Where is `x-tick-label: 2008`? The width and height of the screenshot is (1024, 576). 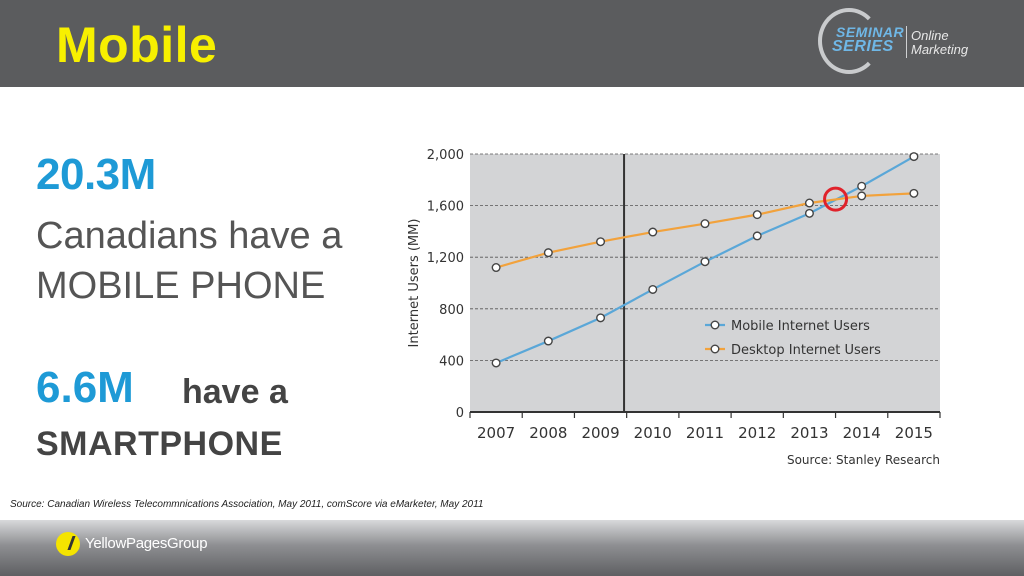
x-tick-label: 2008 is located at coordinates (548, 433).